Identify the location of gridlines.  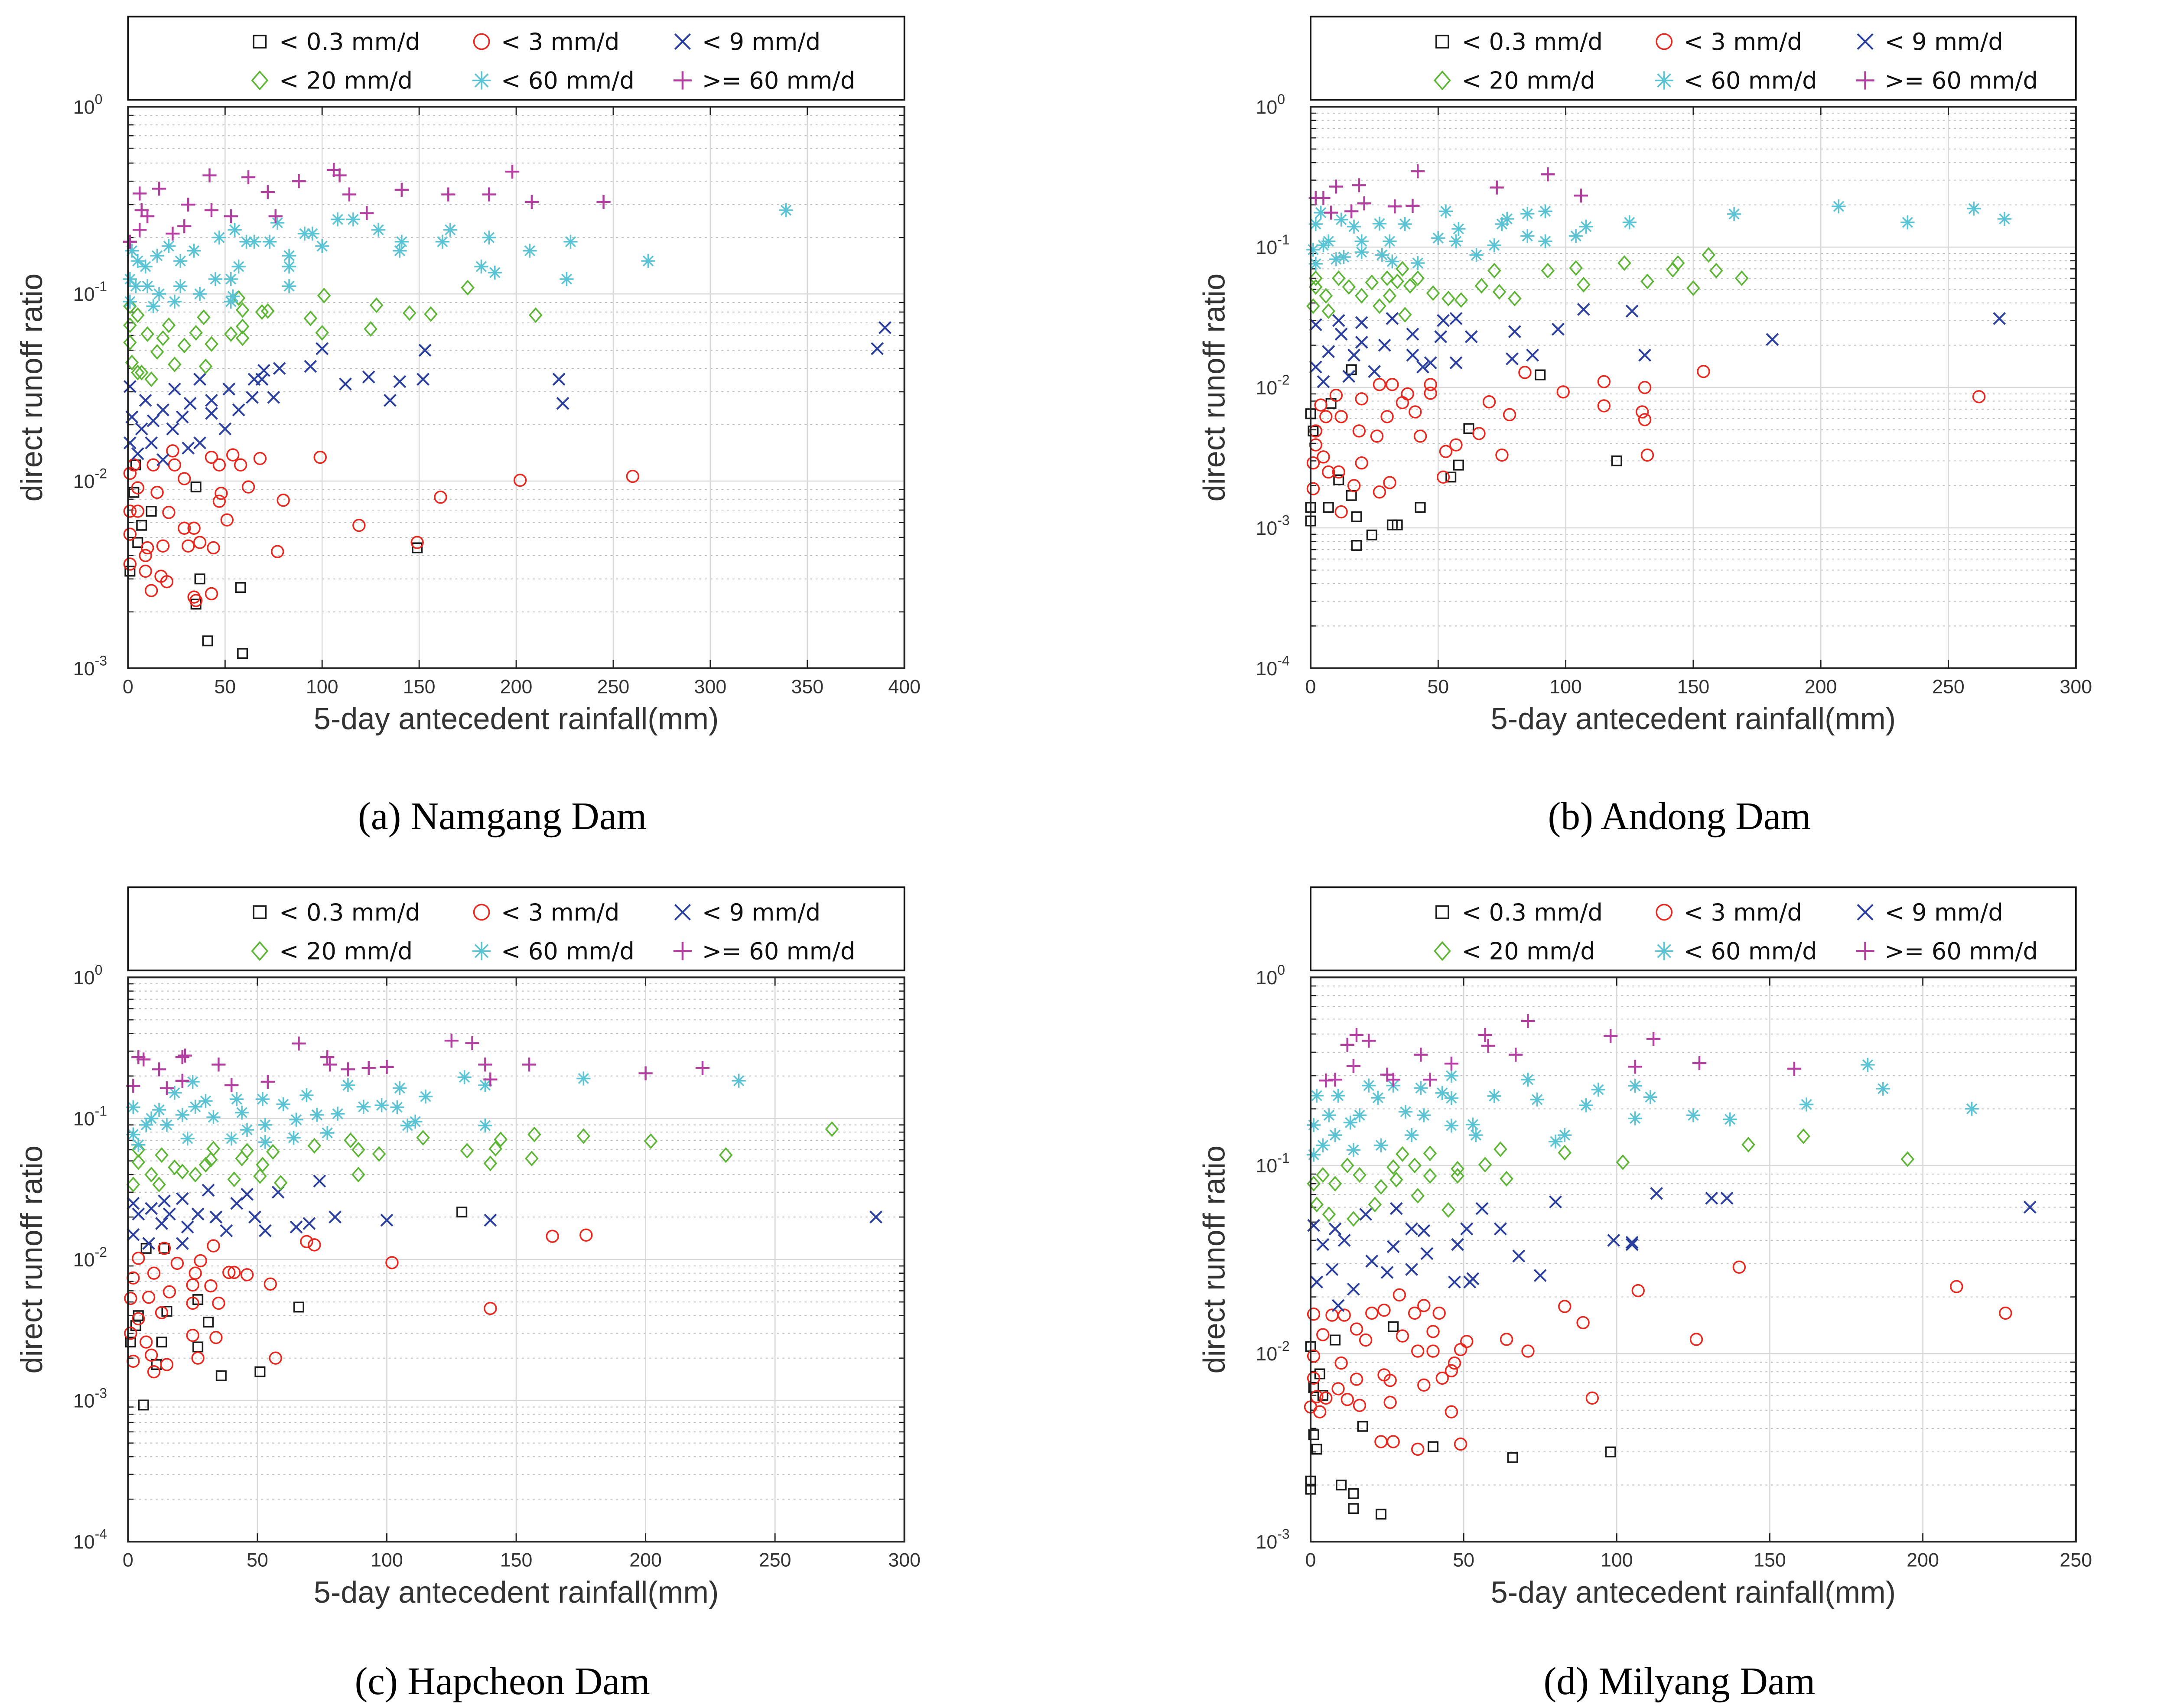
(1693, 388).